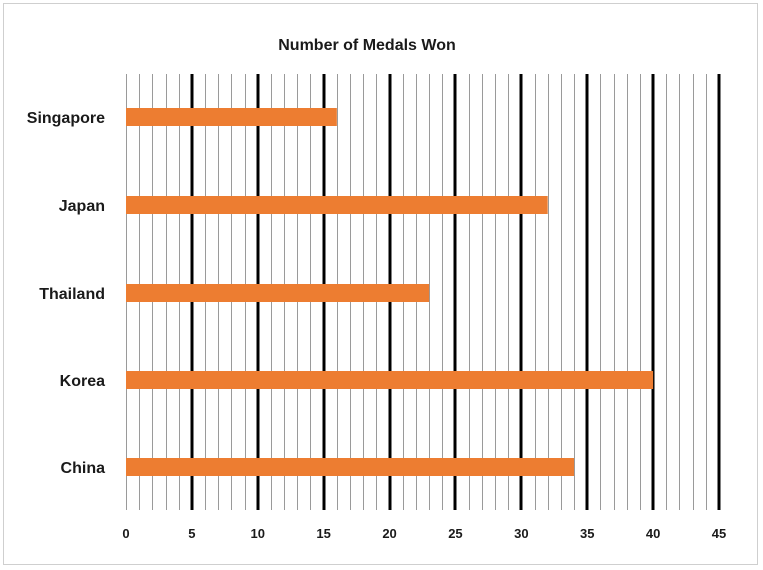  I want to click on x-tick-label: 20, so click(389, 533).